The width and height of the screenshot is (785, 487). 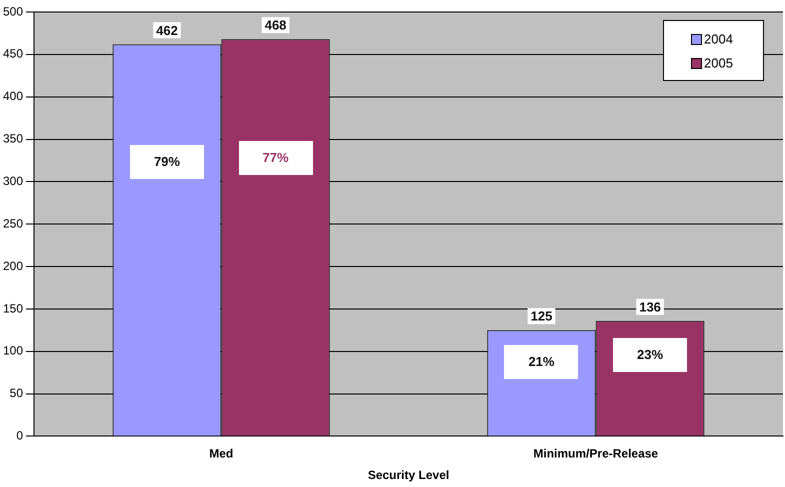 What do you see at coordinates (718, 63) in the screenshot?
I see `legend-label: 2005` at bounding box center [718, 63].